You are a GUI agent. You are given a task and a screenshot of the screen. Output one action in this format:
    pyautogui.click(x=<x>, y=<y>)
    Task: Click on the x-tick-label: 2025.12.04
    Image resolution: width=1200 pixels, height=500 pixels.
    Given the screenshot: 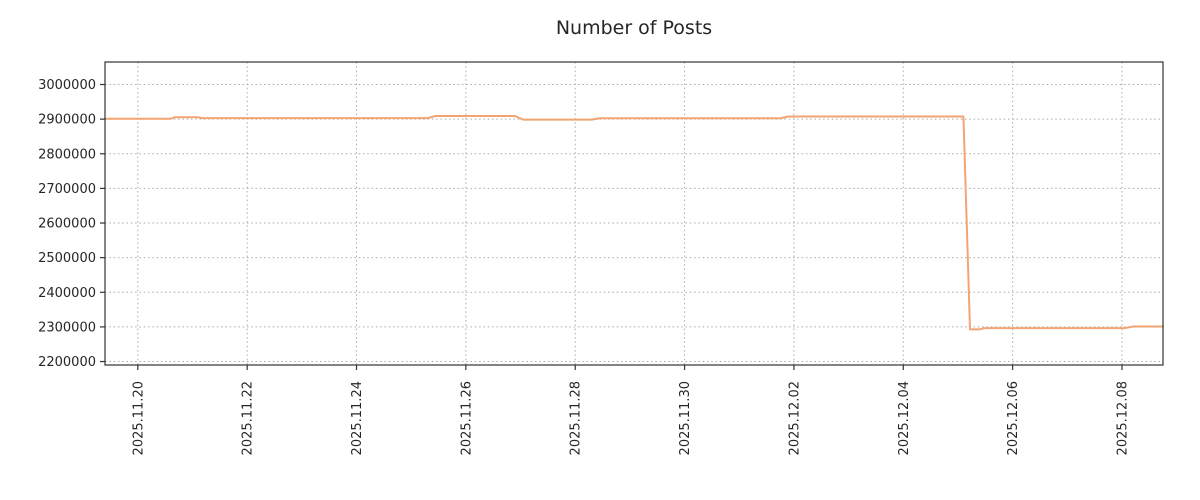 What is the action you would take?
    pyautogui.click(x=904, y=418)
    